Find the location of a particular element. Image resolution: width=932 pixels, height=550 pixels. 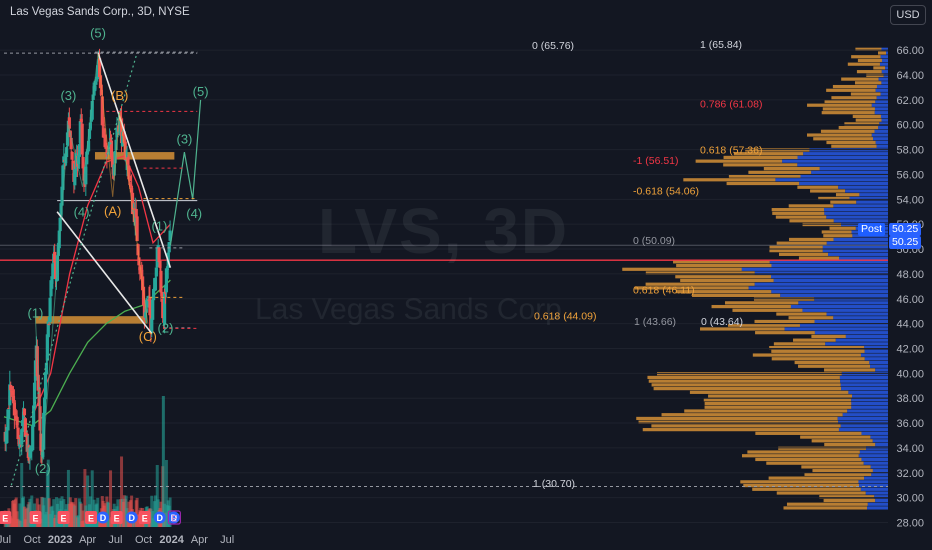

price-tick-label: 46.00 is located at coordinates (910, 300).